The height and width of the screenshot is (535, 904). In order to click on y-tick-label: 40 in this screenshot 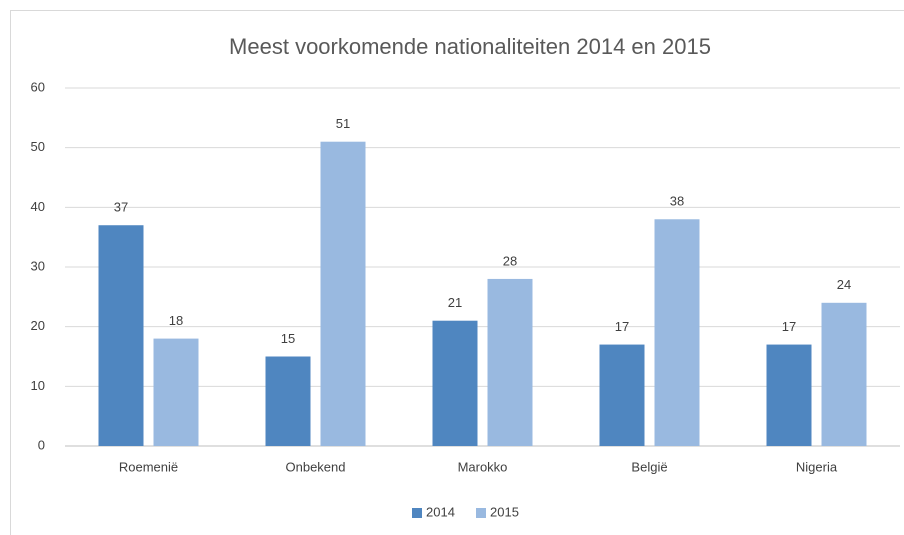, I will do `click(38, 206)`.